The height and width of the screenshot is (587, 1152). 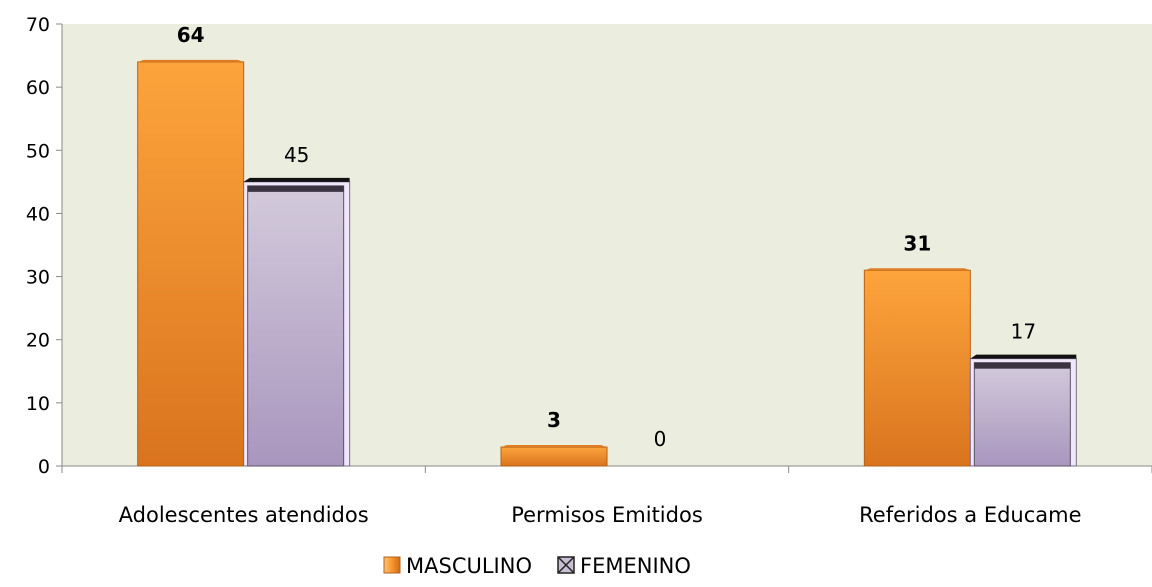 What do you see at coordinates (244, 515) in the screenshot?
I see `x-category-label: Adolescentes atendidos` at bounding box center [244, 515].